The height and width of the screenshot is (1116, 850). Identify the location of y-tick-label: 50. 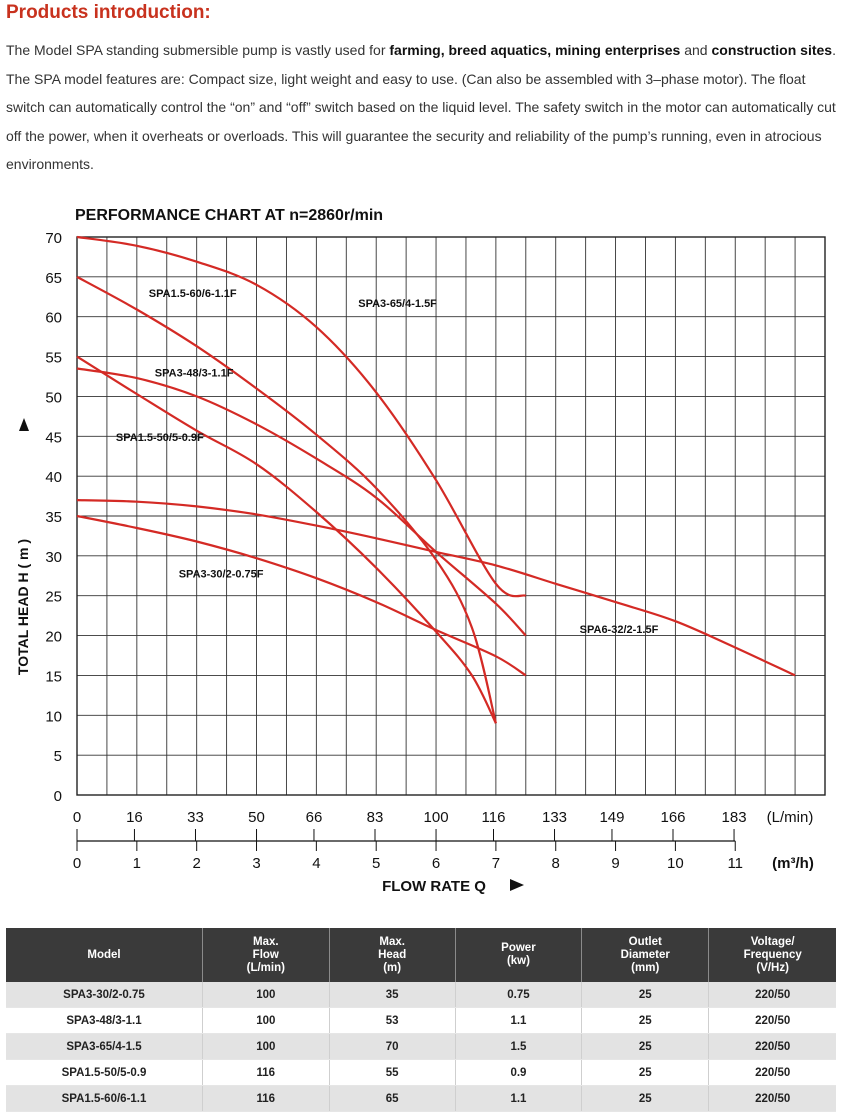
(53, 397).